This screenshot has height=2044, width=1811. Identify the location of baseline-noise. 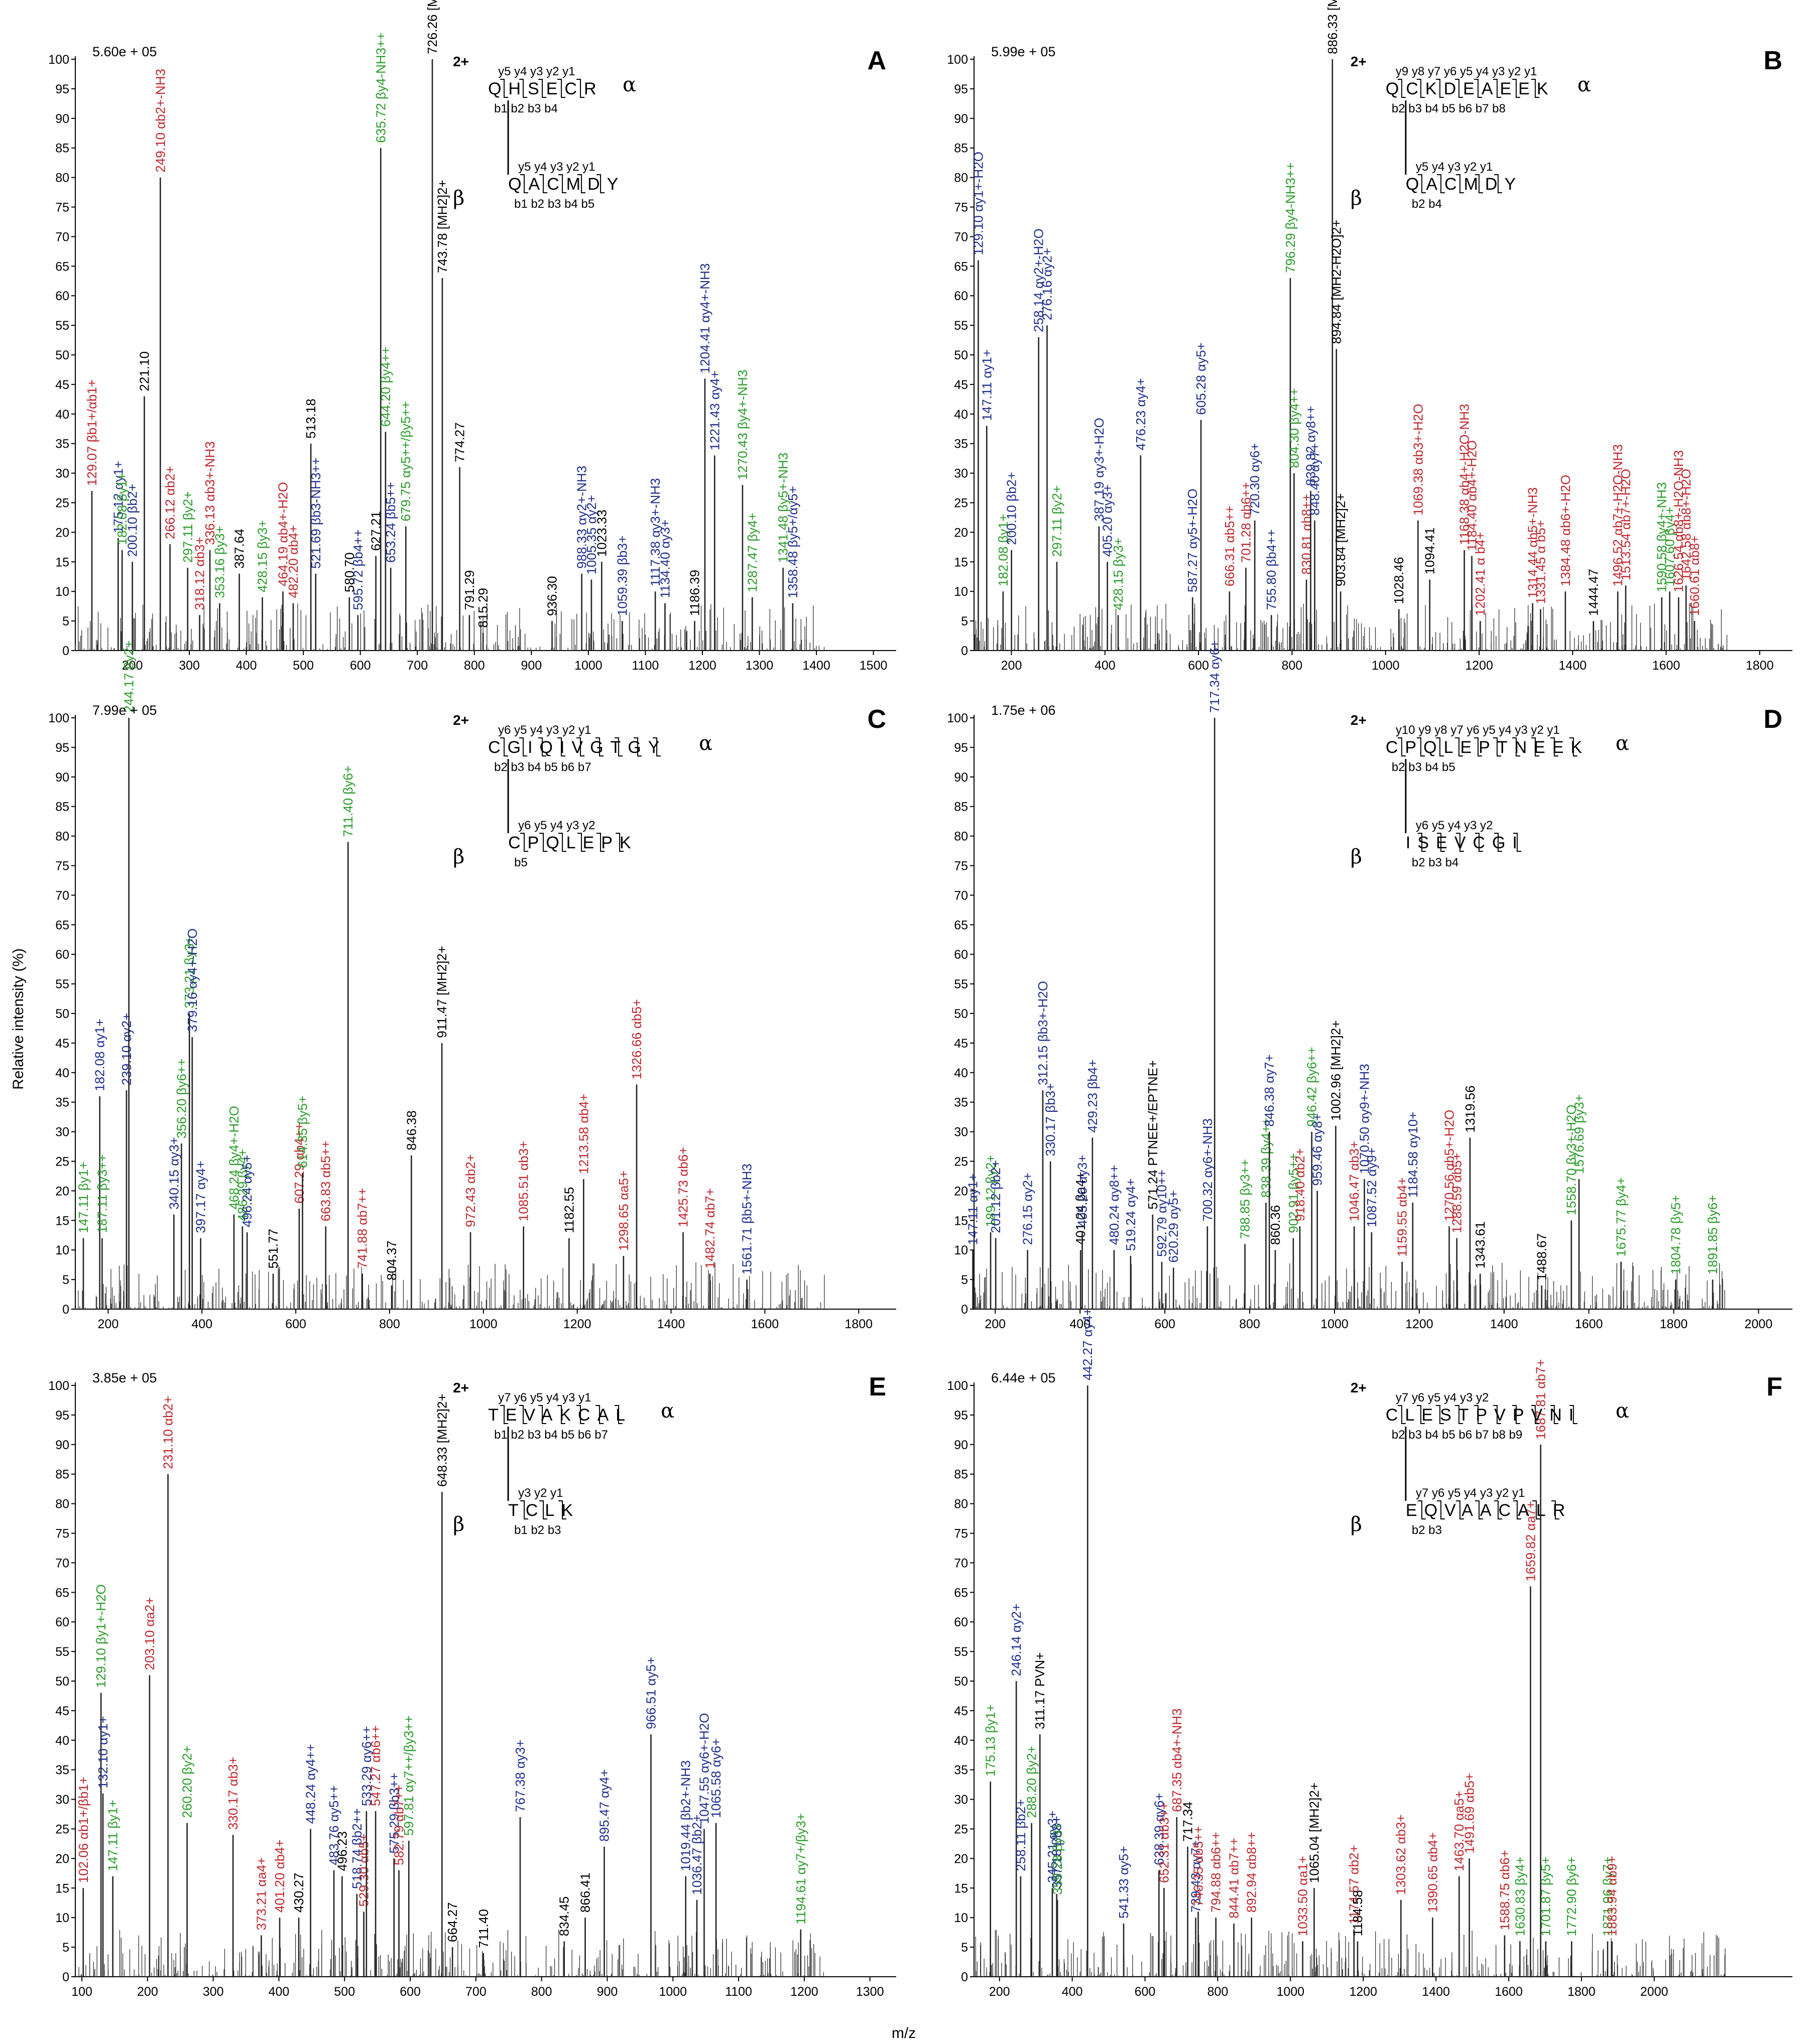
(1351, 627).